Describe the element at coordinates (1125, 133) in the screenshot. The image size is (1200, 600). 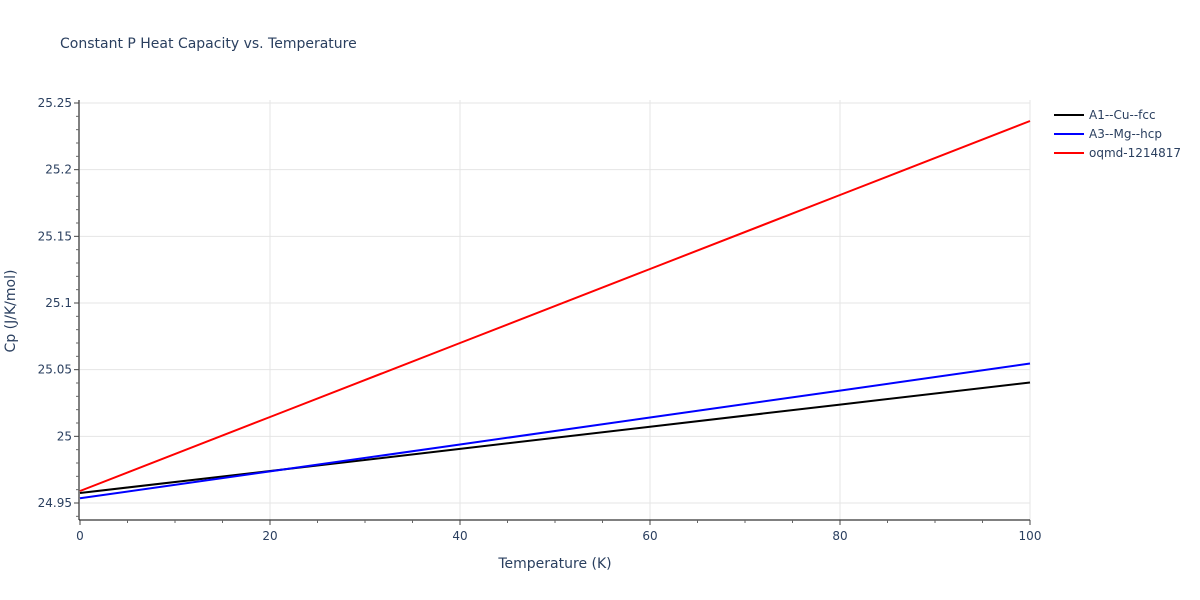
I see `legend-label: A3--Mg--hcp` at that location.